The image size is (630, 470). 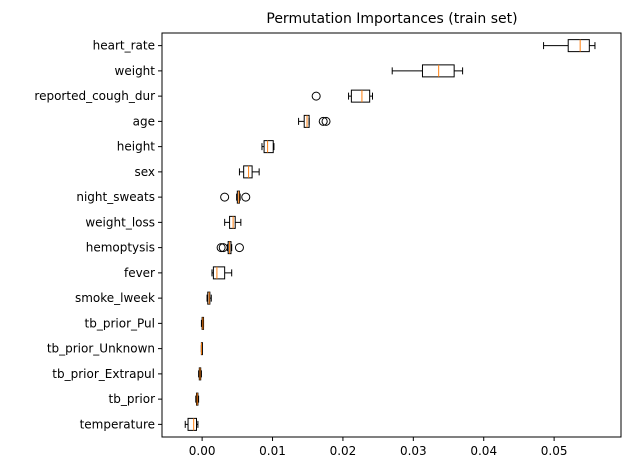 I want to click on x-tick-label: 0.04, so click(x=483, y=451).